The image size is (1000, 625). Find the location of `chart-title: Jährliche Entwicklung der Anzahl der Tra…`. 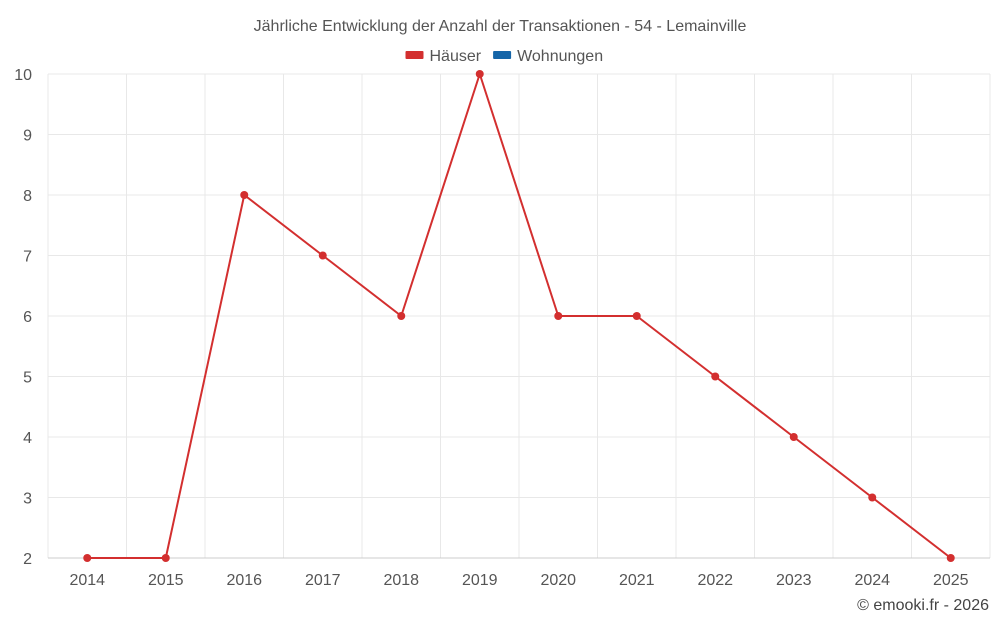

chart-title: Jährliche Entwicklung der Anzahl der Tra… is located at coordinates (500, 26).